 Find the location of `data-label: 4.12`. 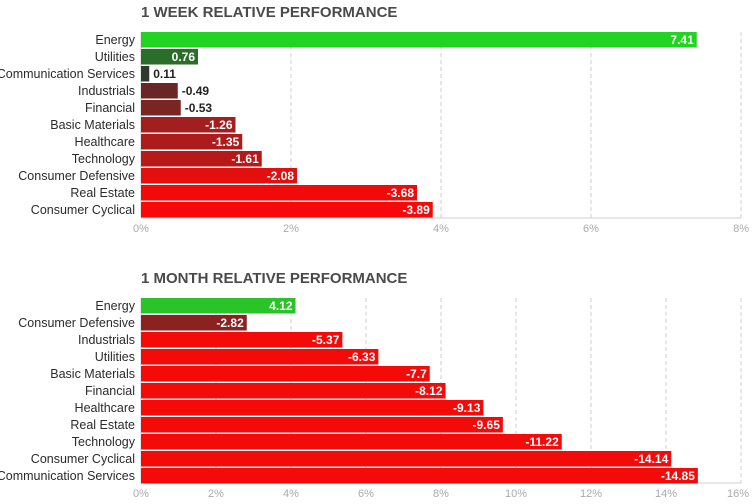

data-label: 4.12 is located at coordinates (281, 306).